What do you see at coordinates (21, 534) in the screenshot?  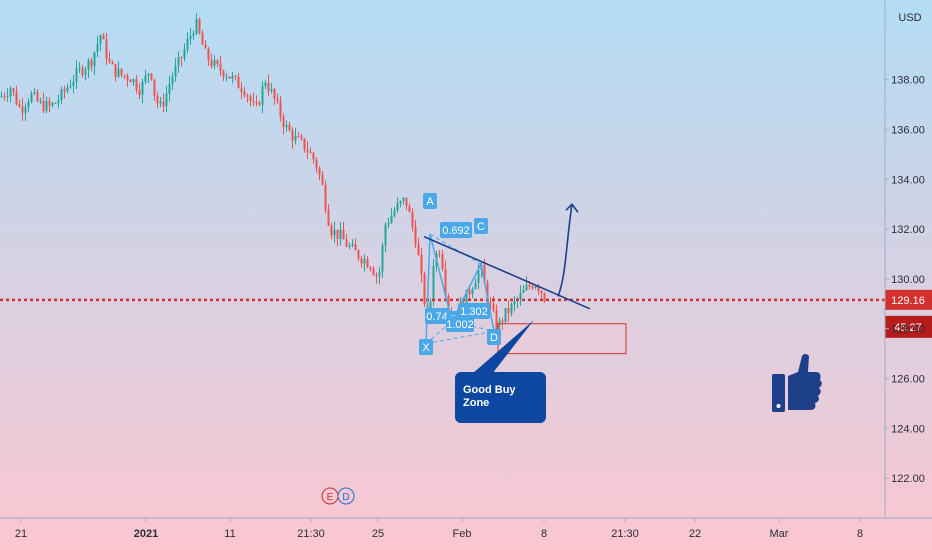 I see `x-tick-label: 21` at bounding box center [21, 534].